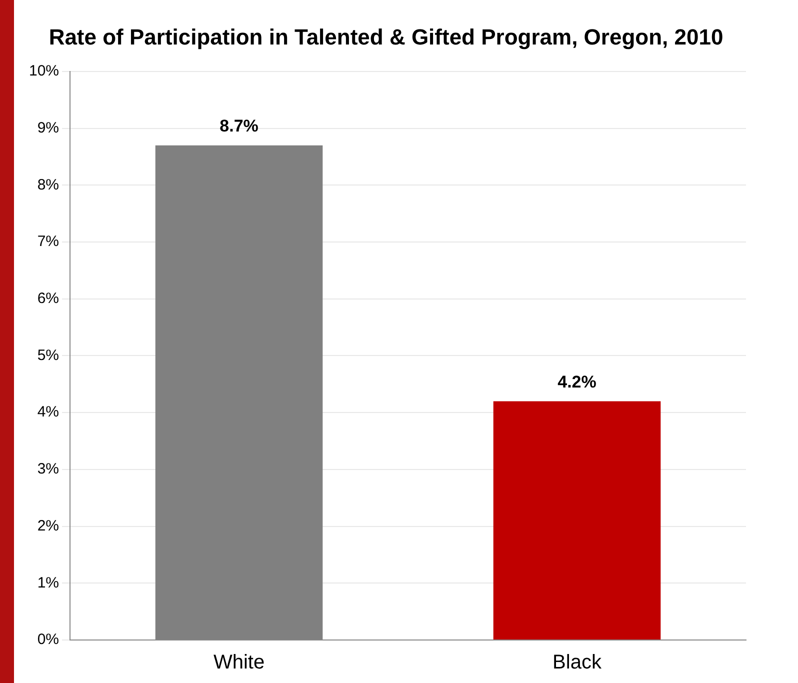 This screenshot has height=683, width=798. I want to click on y-tick-label: 10%, so click(44, 71).